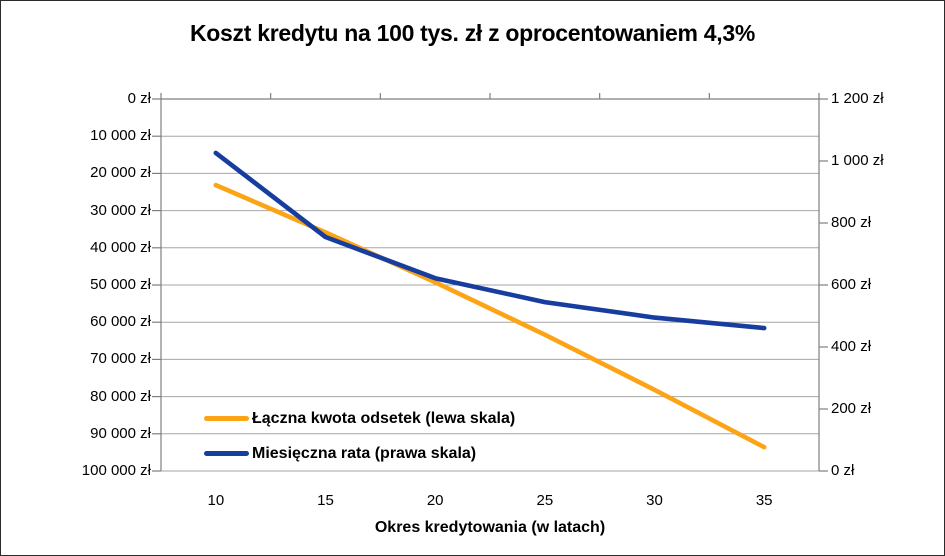 Image resolution: width=945 pixels, height=556 pixels. Describe the element at coordinates (120, 322) in the screenshot. I see `left-axis-tick-label: 60 000 zł` at that location.